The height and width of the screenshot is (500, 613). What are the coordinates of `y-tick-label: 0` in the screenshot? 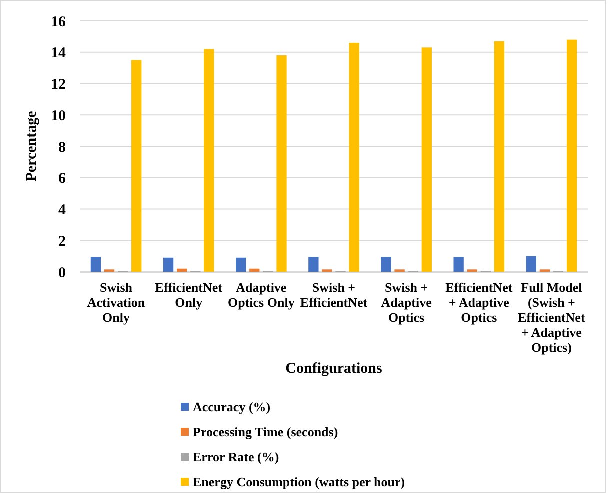 It's located at (62, 273).